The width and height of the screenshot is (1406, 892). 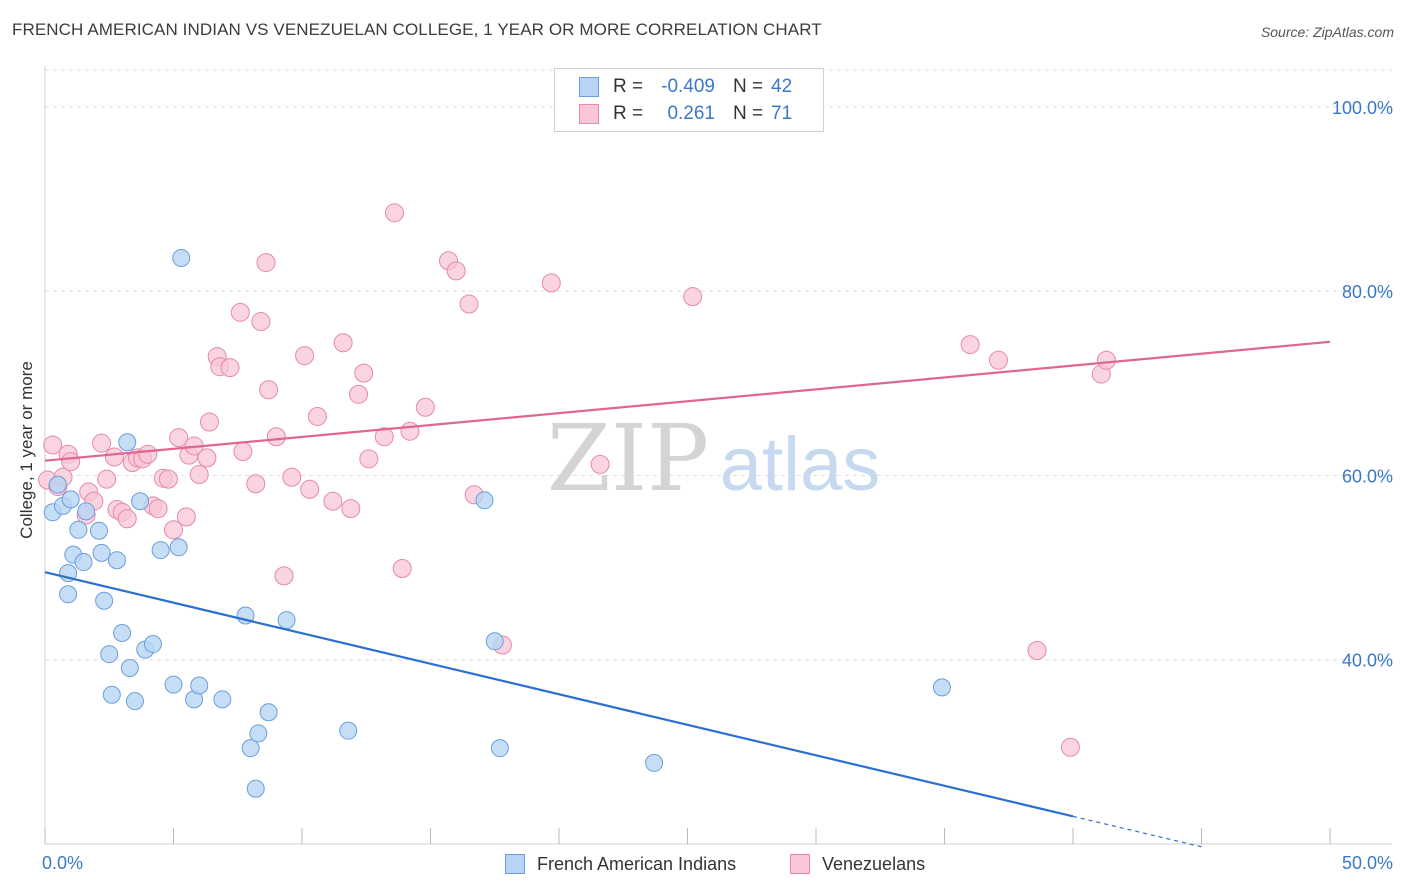 What do you see at coordinates (874, 863) in the screenshot?
I see `legend-label: Venezuelans` at bounding box center [874, 863].